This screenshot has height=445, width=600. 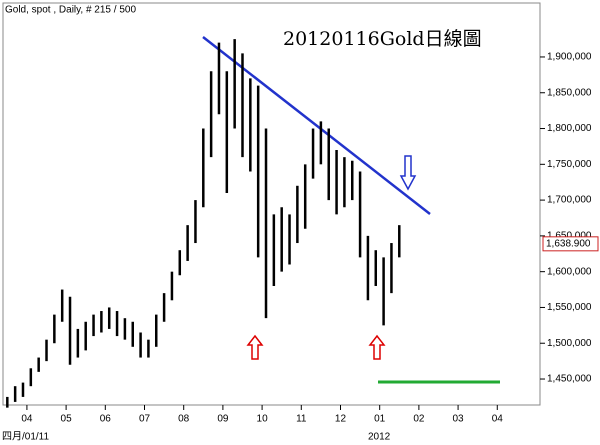 I want to click on chart-title: Gold, spot , Daily, # 215 / 500, so click(x=70, y=10).